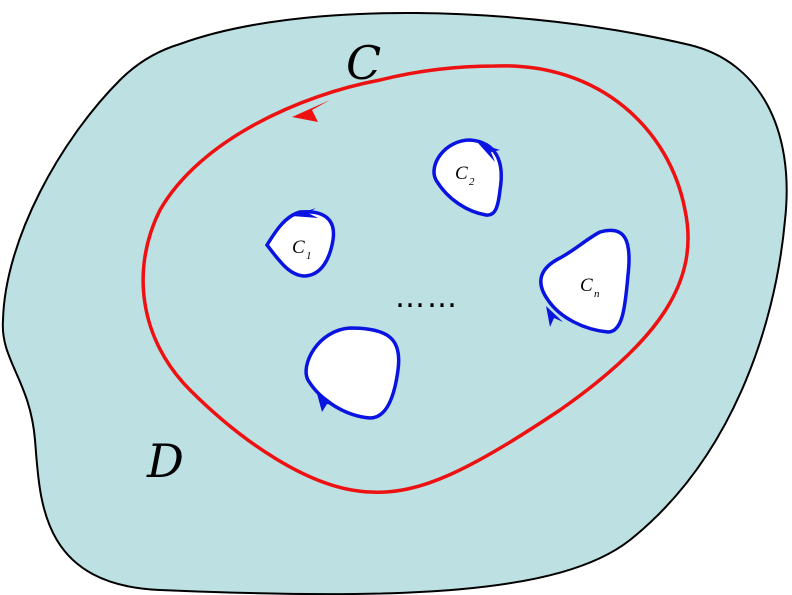 The image size is (792, 595). What do you see at coordinates (363, 63) in the screenshot?
I see `outer-contour-label: C` at bounding box center [363, 63].